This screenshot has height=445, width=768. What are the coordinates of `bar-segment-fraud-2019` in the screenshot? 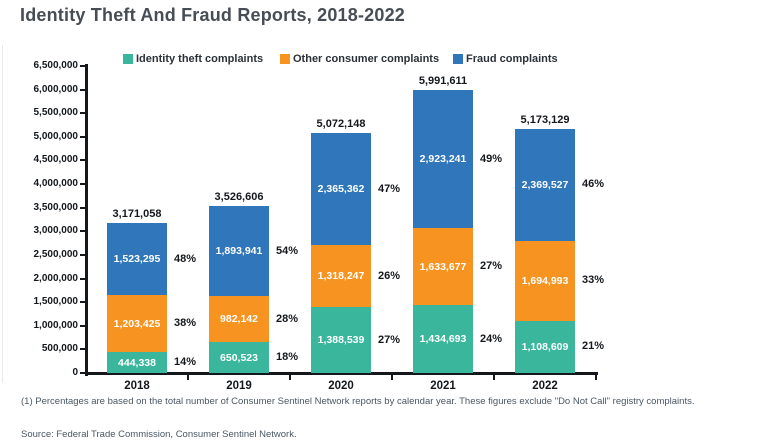 It's located at (239, 251).